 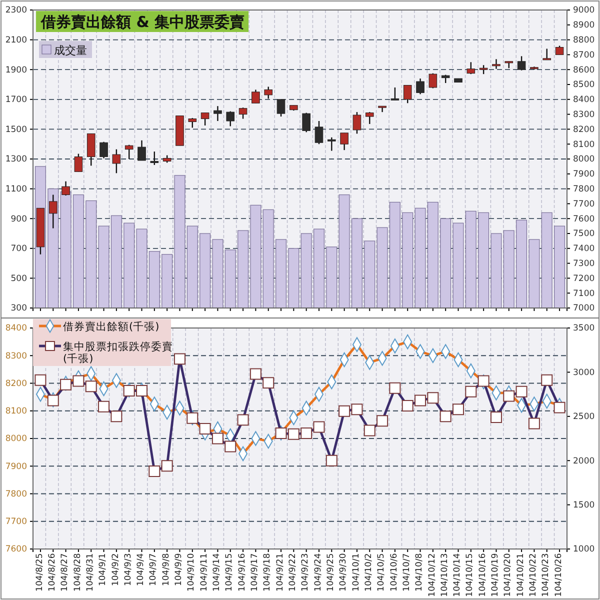 What do you see at coordinates (255, 572) in the screenshot?
I see `x-tick-label: 104/9/17` at bounding box center [255, 572].